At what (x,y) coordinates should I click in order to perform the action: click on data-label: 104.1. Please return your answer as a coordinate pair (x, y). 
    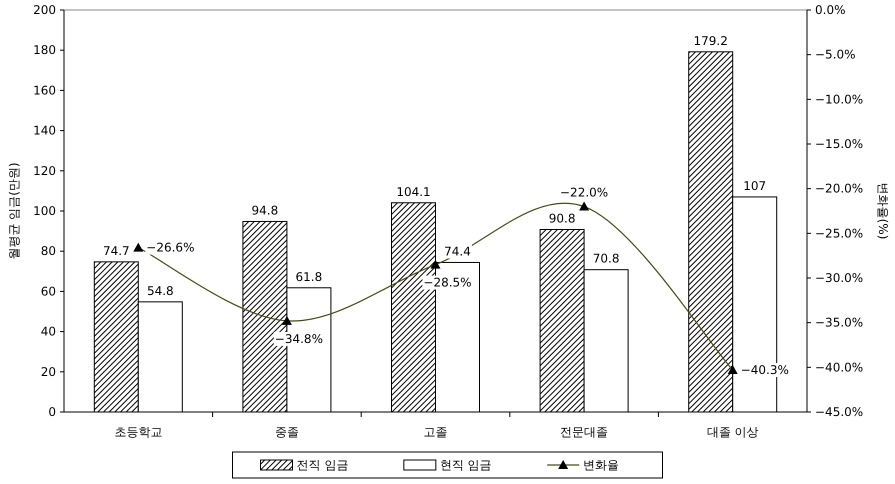
    Looking at the image, I should click on (413, 191).